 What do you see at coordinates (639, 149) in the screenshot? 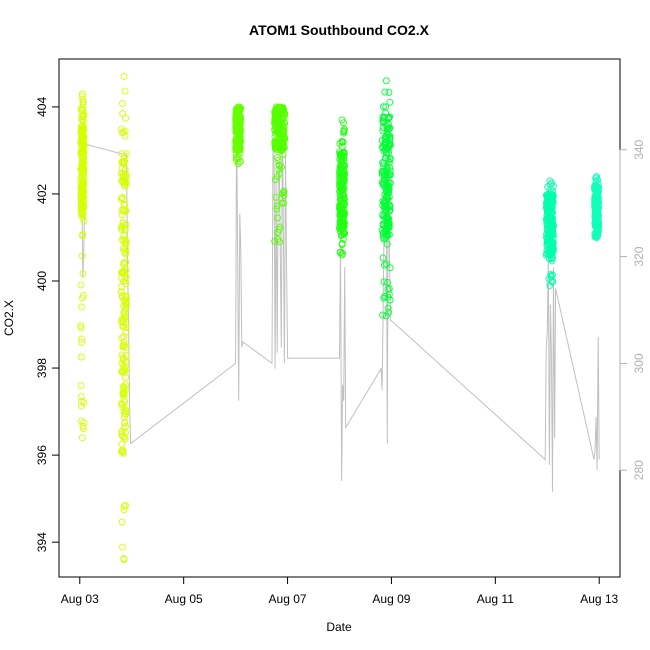
I see `y2-tick-label: 340` at bounding box center [639, 149].